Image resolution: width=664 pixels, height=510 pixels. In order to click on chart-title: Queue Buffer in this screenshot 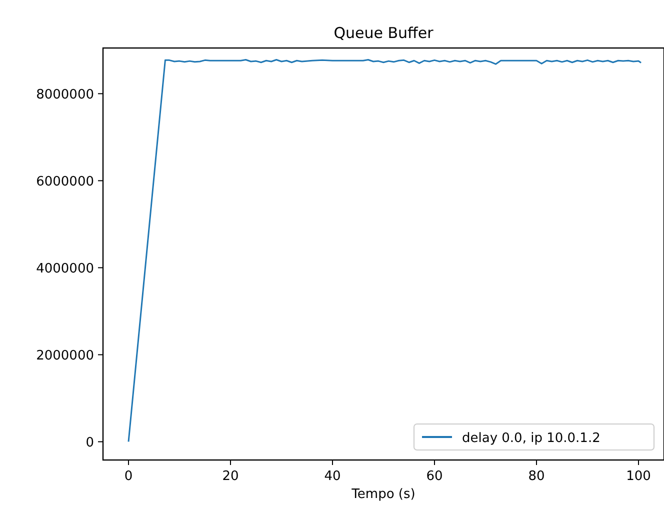, I will do `click(384, 33)`.